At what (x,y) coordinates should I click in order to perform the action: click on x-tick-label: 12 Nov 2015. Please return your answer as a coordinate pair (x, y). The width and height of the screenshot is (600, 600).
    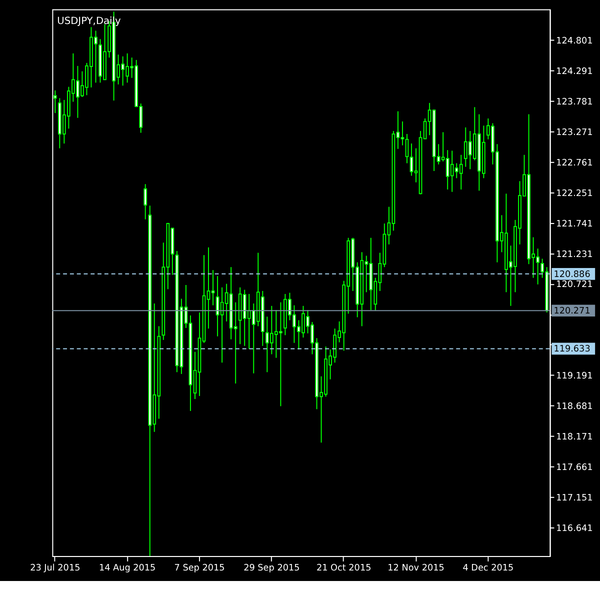
    Looking at the image, I should click on (416, 568).